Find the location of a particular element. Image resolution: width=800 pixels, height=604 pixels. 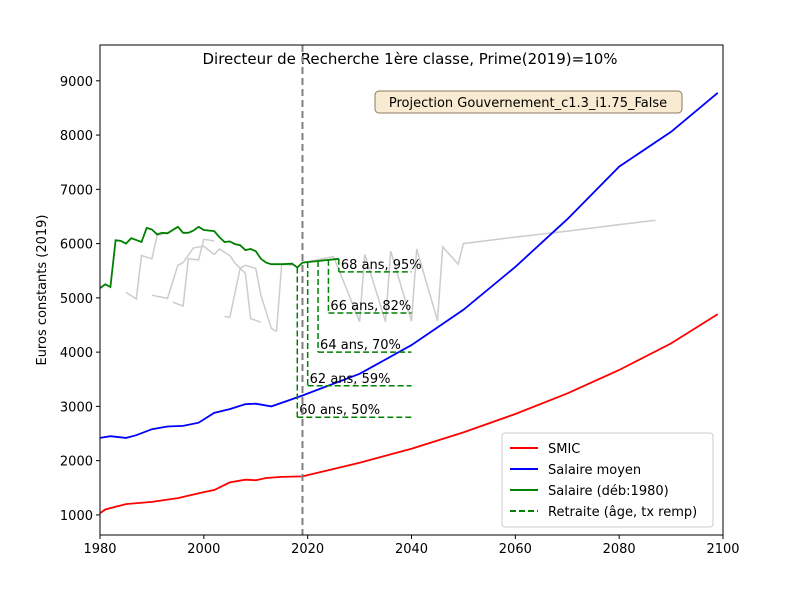

annotation-box is located at coordinates (528, 102).